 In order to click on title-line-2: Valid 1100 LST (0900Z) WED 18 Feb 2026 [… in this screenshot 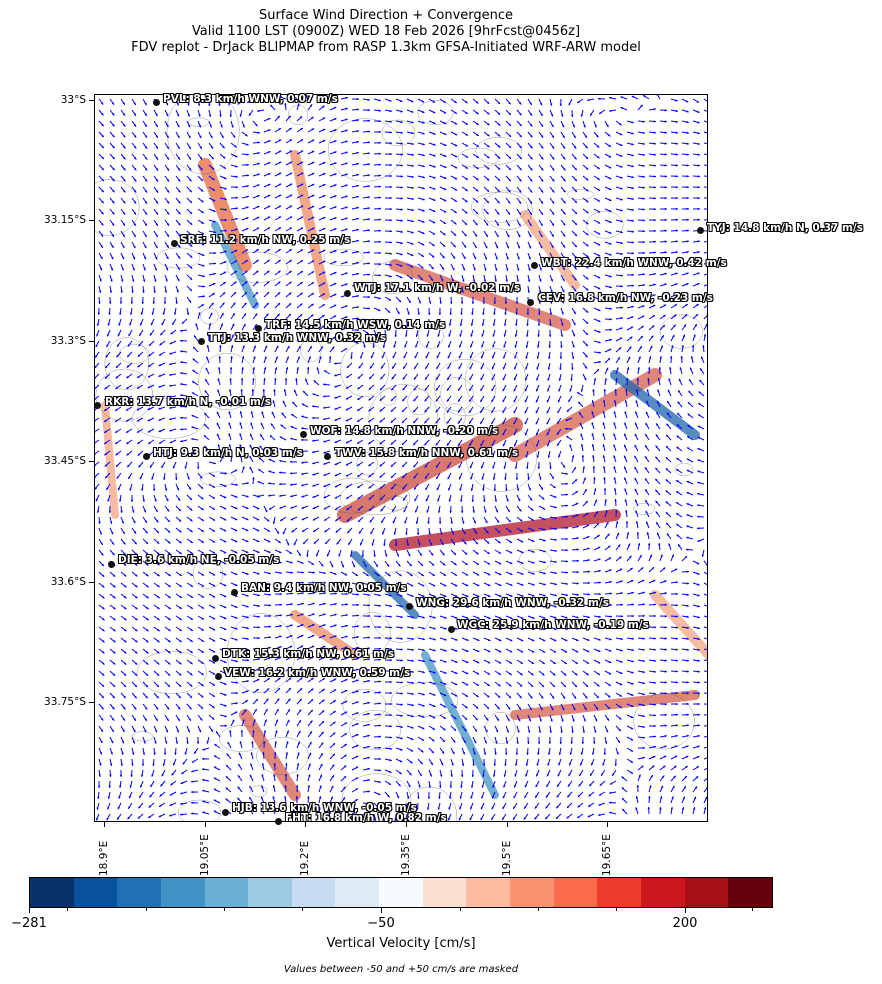, I will do `click(386, 31)`.